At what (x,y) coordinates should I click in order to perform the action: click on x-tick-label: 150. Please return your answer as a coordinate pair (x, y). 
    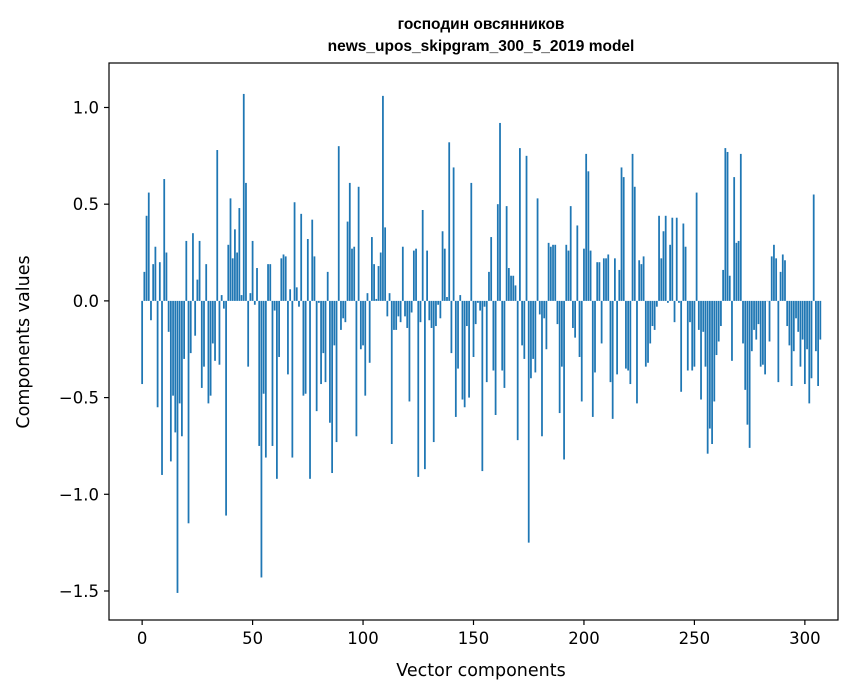
    Looking at the image, I should click on (474, 638).